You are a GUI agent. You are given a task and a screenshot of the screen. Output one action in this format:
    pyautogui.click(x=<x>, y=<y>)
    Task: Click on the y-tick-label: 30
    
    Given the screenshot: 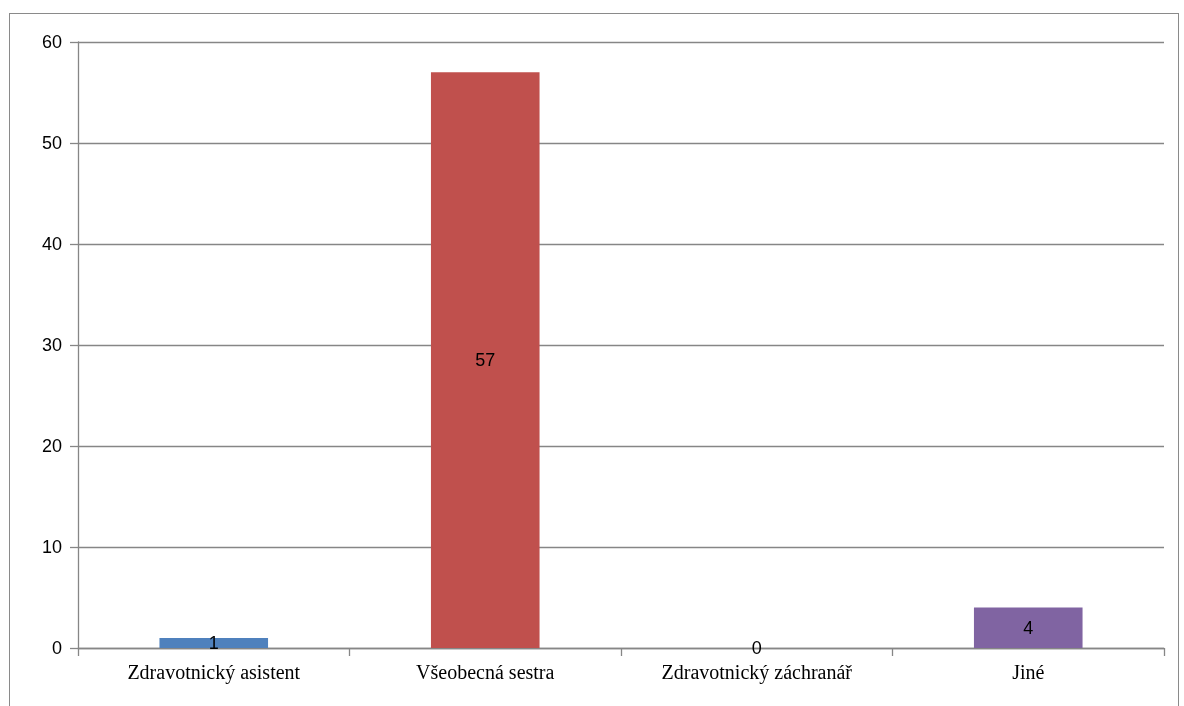 What is the action you would take?
    pyautogui.click(x=51, y=345)
    